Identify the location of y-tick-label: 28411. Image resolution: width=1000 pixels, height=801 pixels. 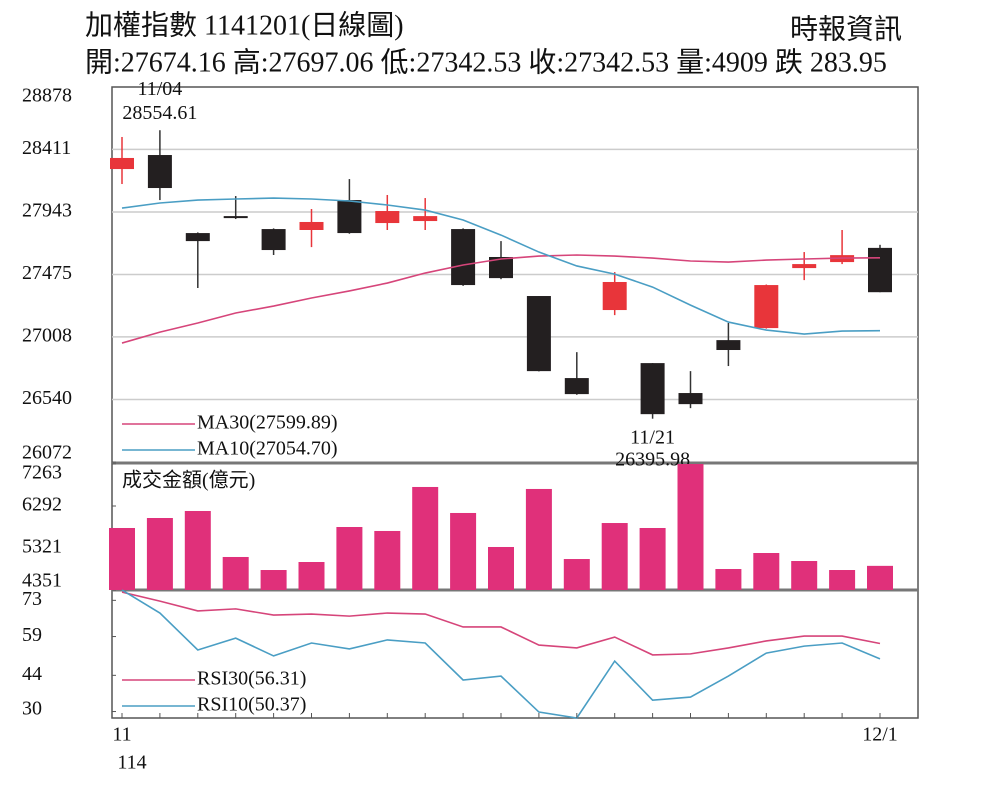
(46, 148).